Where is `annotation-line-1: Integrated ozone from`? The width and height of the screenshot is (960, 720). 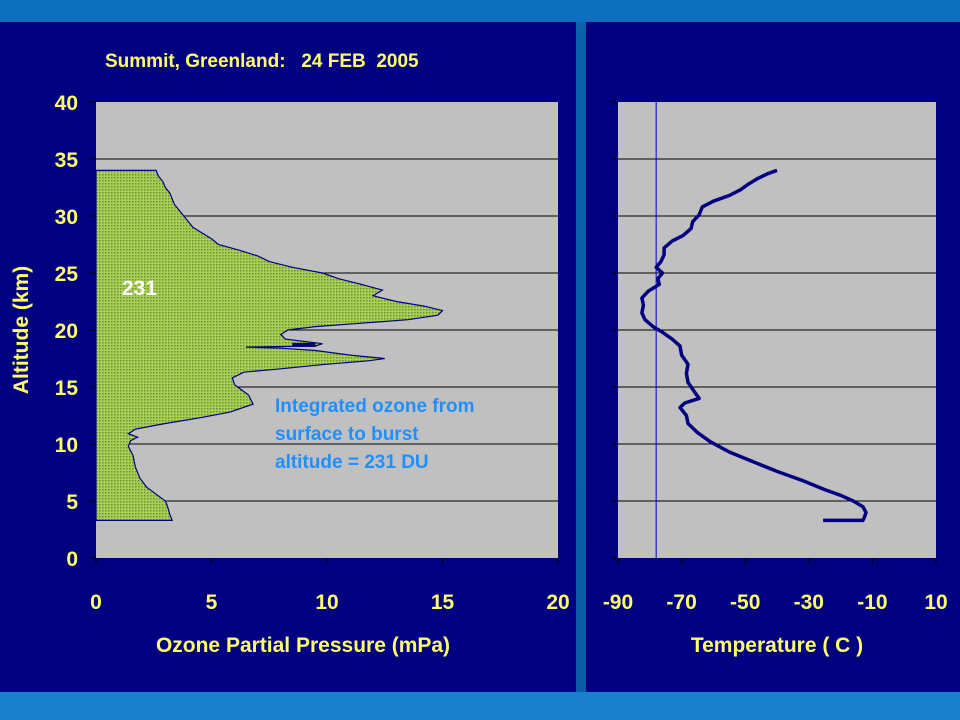
annotation-line-1: Integrated ozone from is located at coordinates (375, 406).